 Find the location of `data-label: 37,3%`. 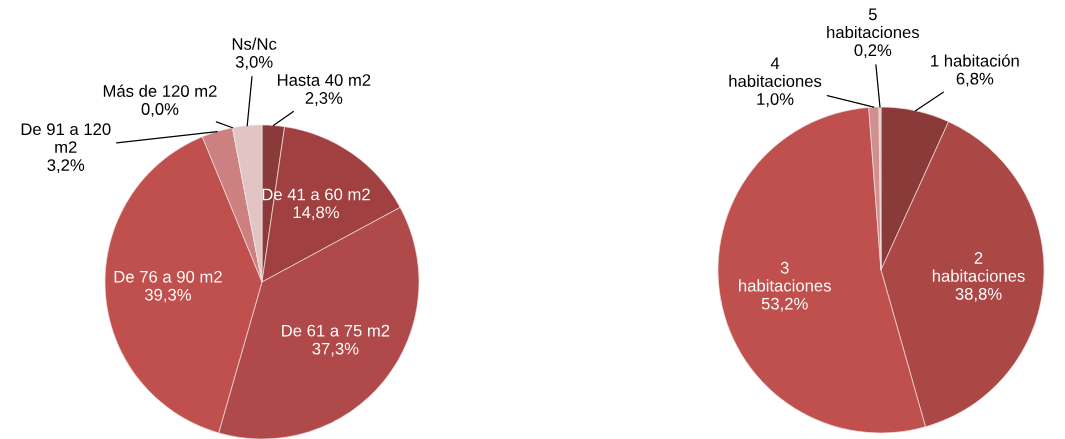

data-label: 37,3% is located at coordinates (335, 349).